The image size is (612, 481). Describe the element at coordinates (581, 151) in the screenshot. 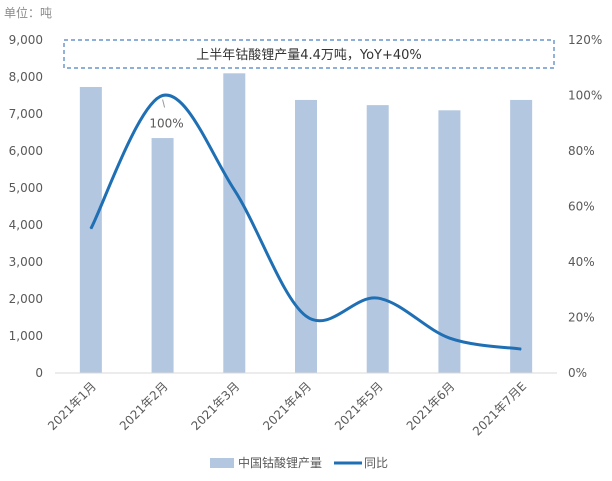

I see `y-right-tick-label: 80%` at that location.